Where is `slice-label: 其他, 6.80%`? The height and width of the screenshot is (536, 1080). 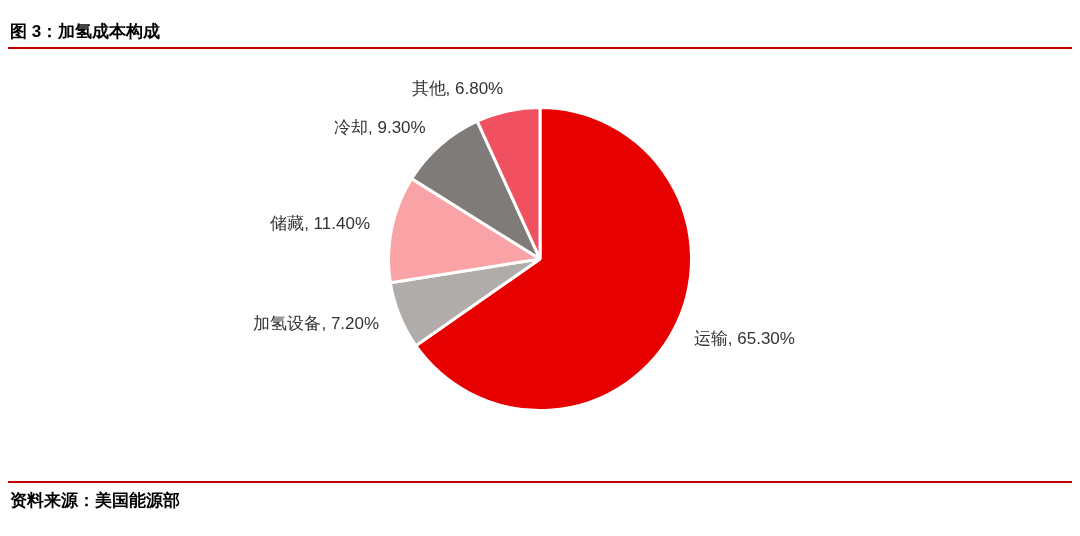
slice-label: 其他, 6.80% is located at coordinates (457, 89).